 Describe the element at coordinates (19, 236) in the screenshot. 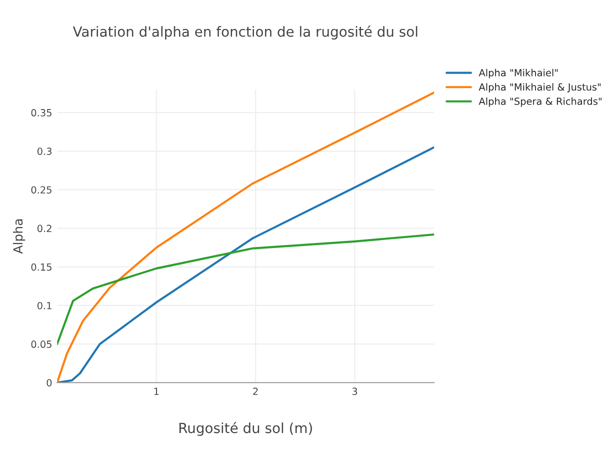

I see `y-axis-title: Alpha` at that location.